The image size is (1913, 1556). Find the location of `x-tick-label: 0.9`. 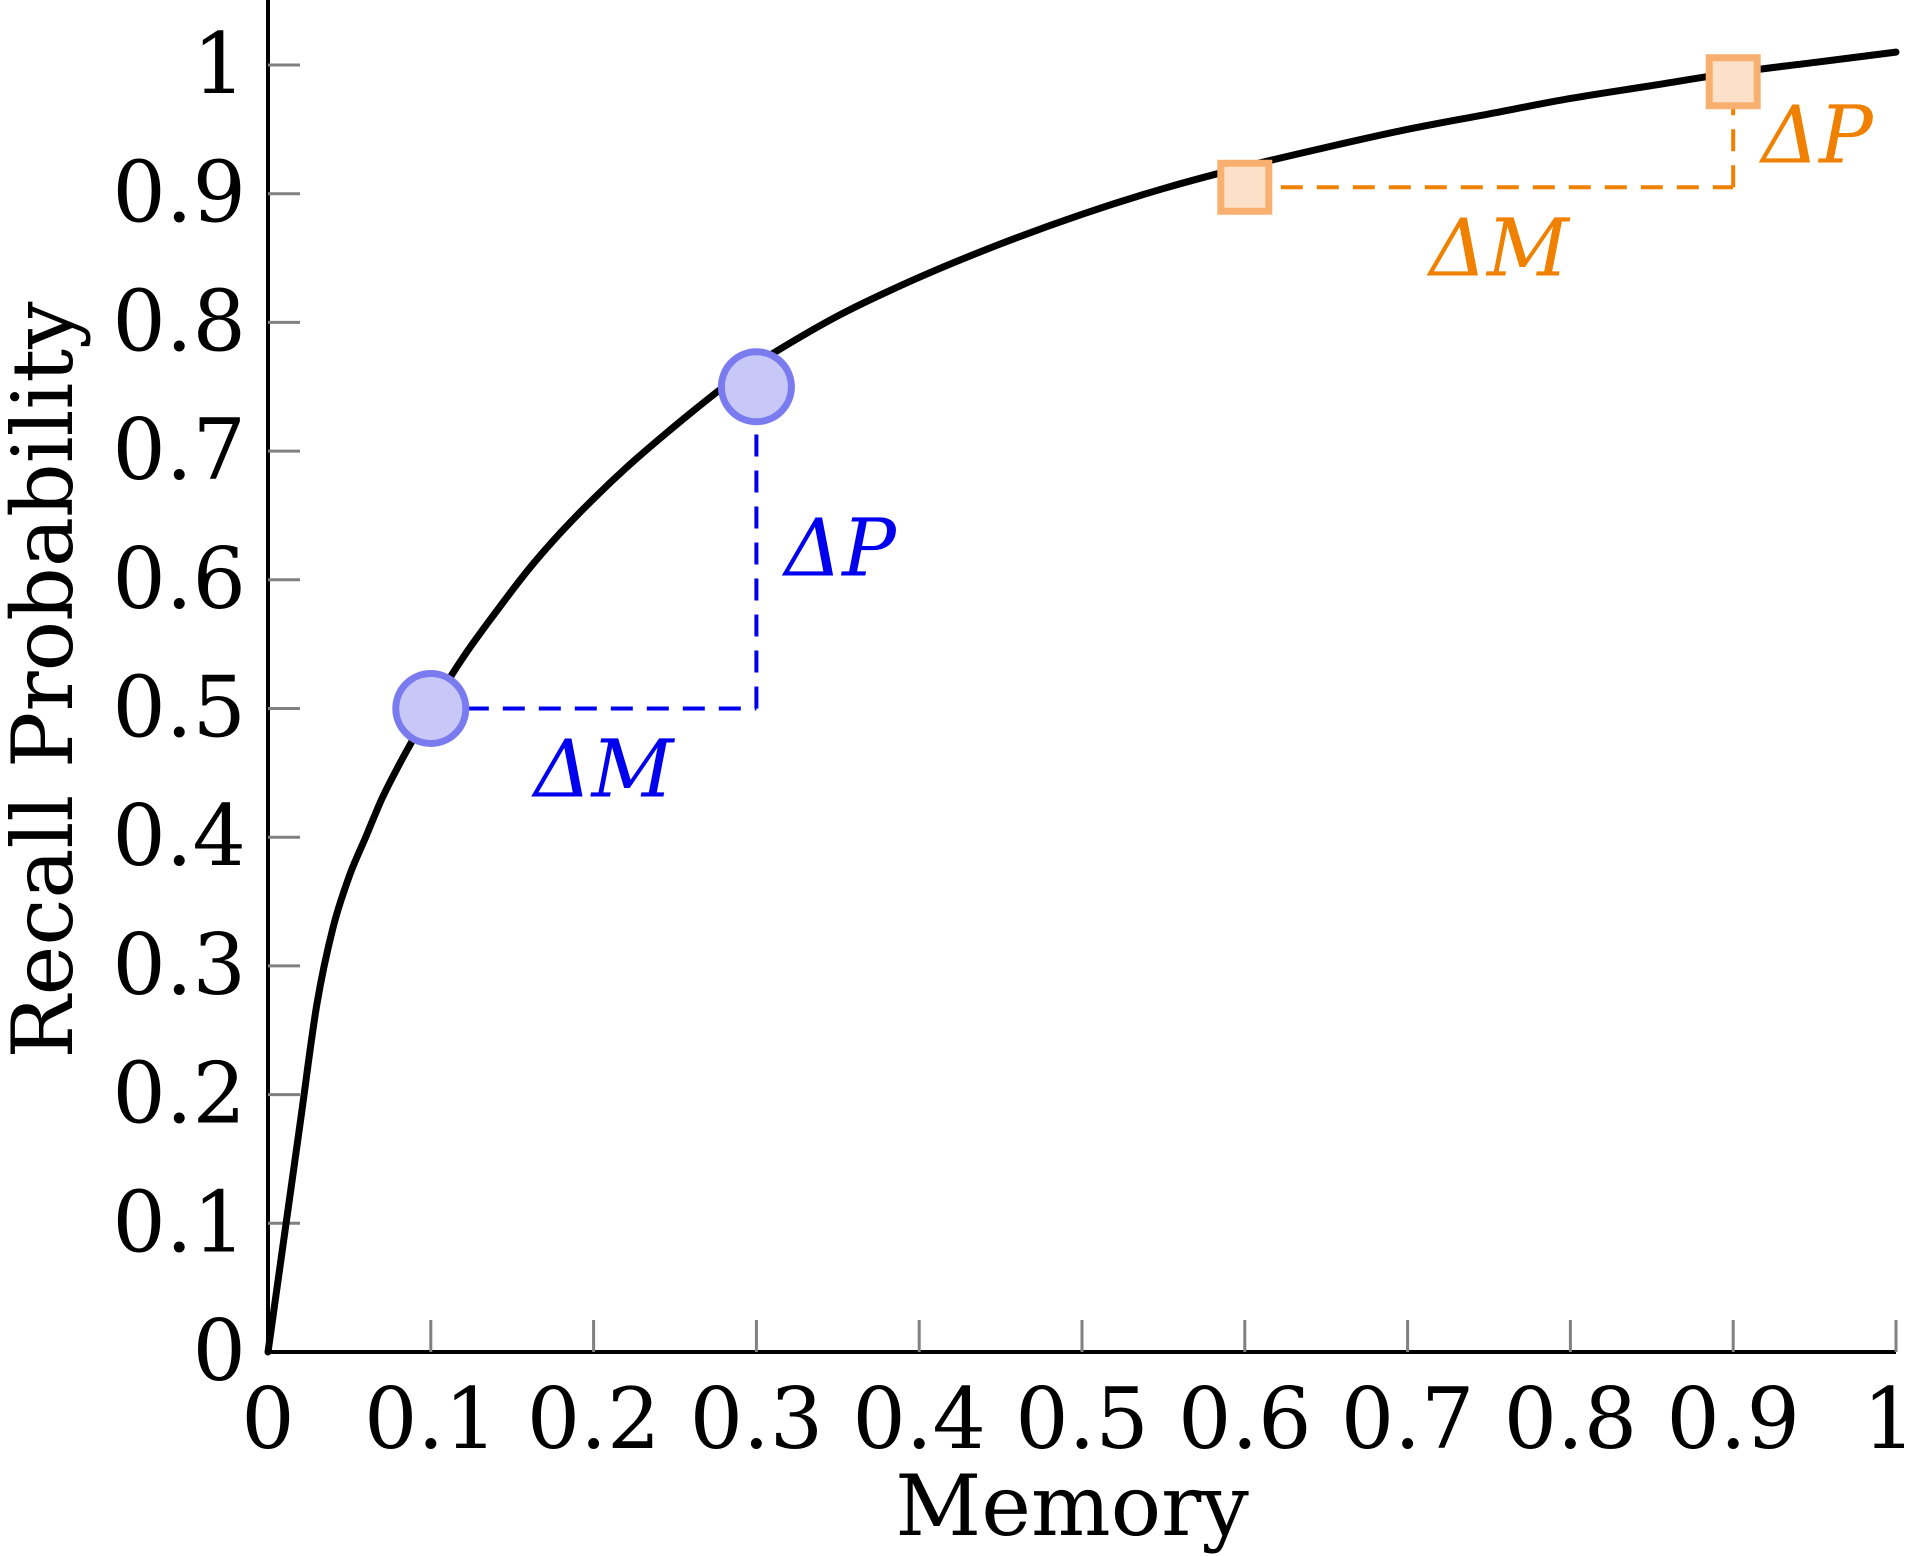

x-tick-label: 0.9 is located at coordinates (1733, 1419).